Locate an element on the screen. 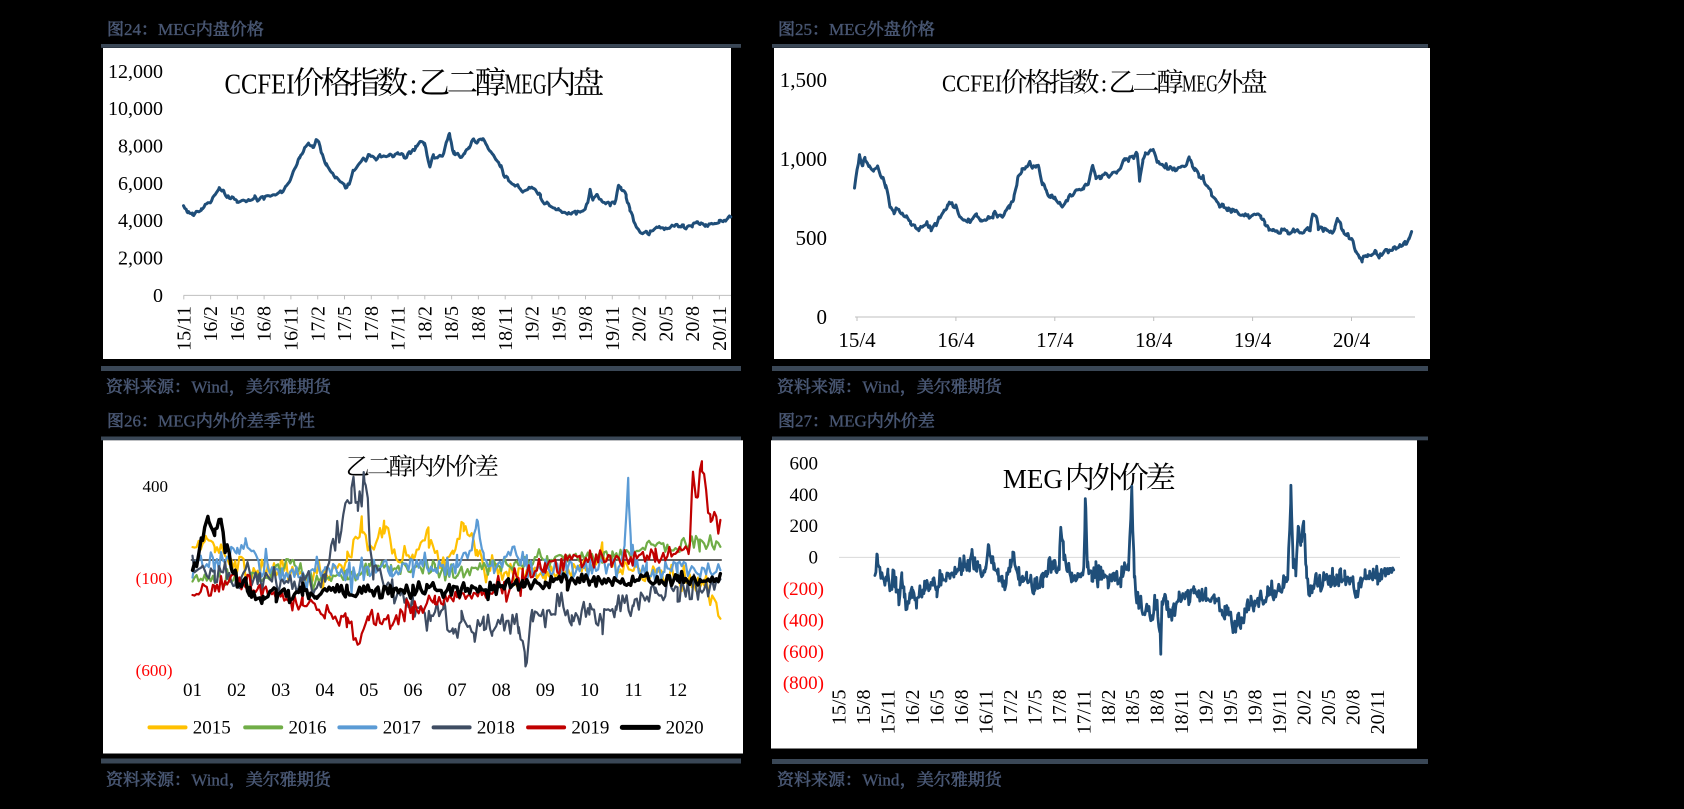 The height and width of the screenshot is (809, 1684). svg-text: 2016 is located at coordinates (308, 728).